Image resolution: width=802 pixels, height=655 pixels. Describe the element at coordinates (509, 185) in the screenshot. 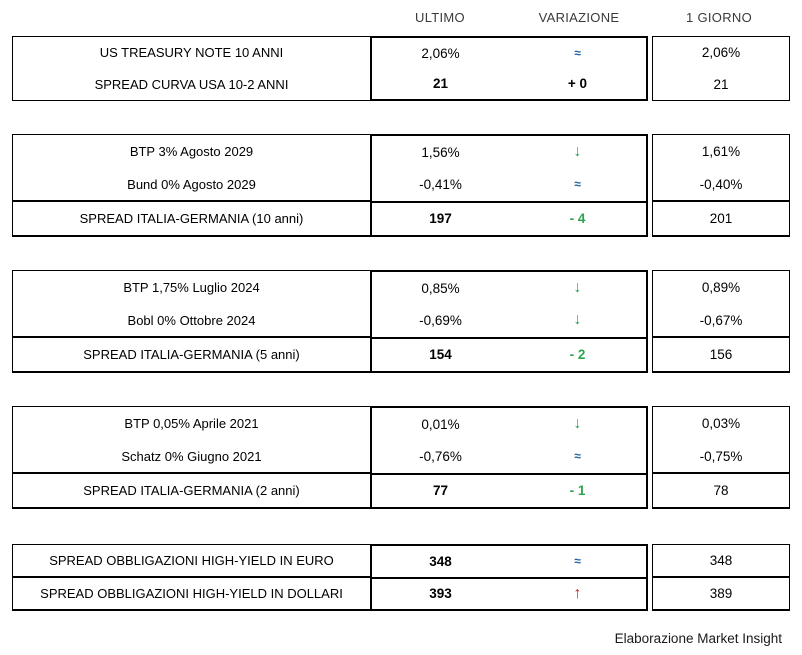

I see `ultimo-variazione-column: 1,56% ↓ -0,41% ≈ 197 - 4` at that location.